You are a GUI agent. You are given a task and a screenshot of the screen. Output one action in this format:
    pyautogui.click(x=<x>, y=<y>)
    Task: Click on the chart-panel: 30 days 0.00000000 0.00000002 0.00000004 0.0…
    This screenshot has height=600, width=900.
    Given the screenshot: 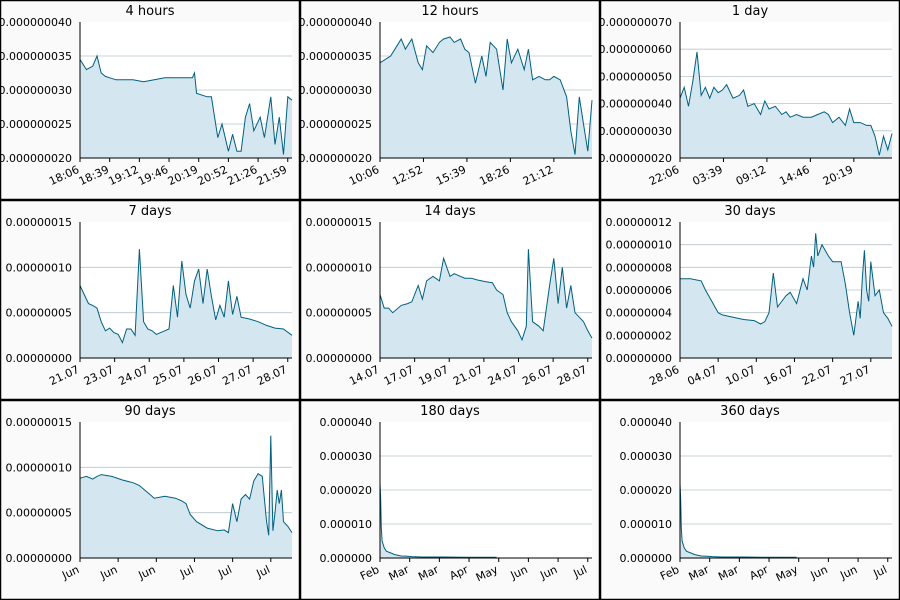 What is the action you would take?
    pyautogui.click(x=750, y=300)
    